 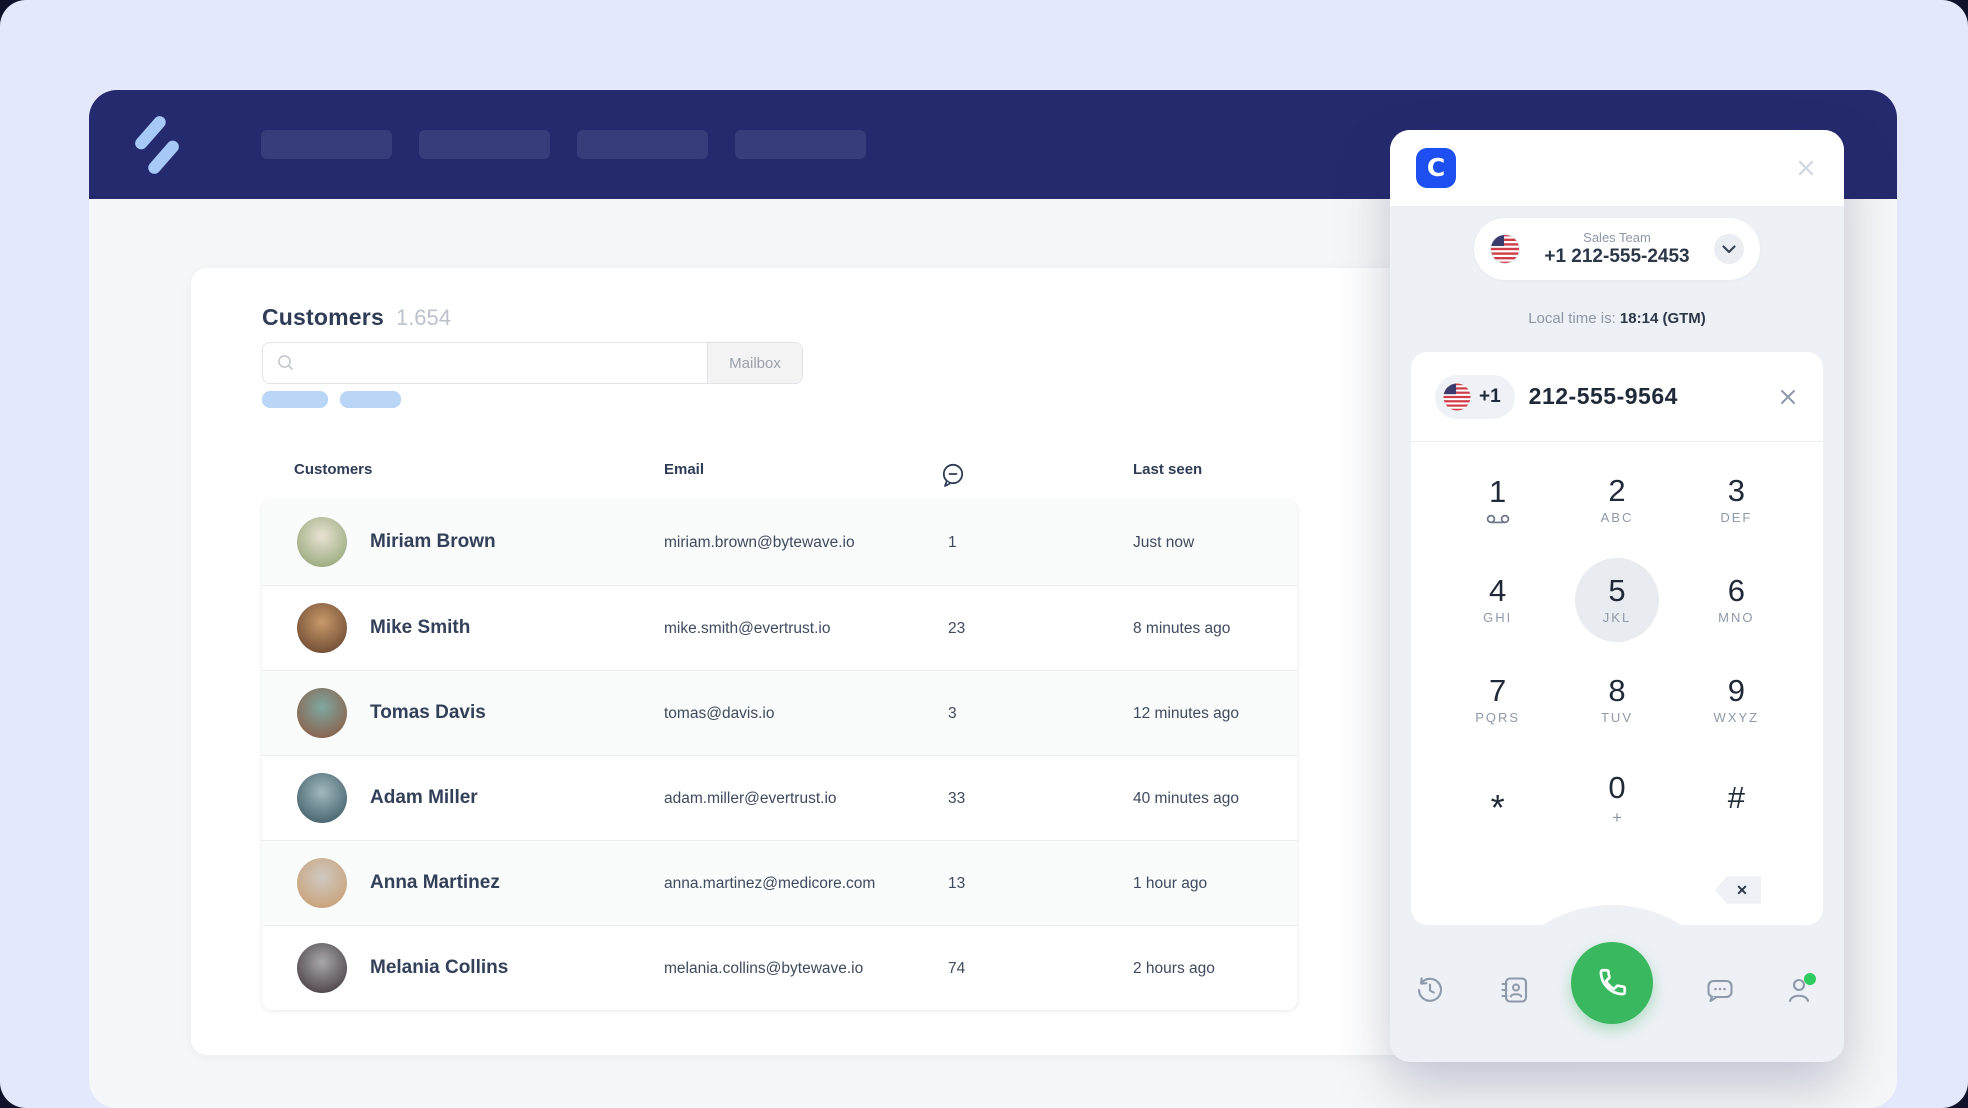 What do you see at coordinates (433, 541) in the screenshot?
I see `customer-name: Miriam Brown` at bounding box center [433, 541].